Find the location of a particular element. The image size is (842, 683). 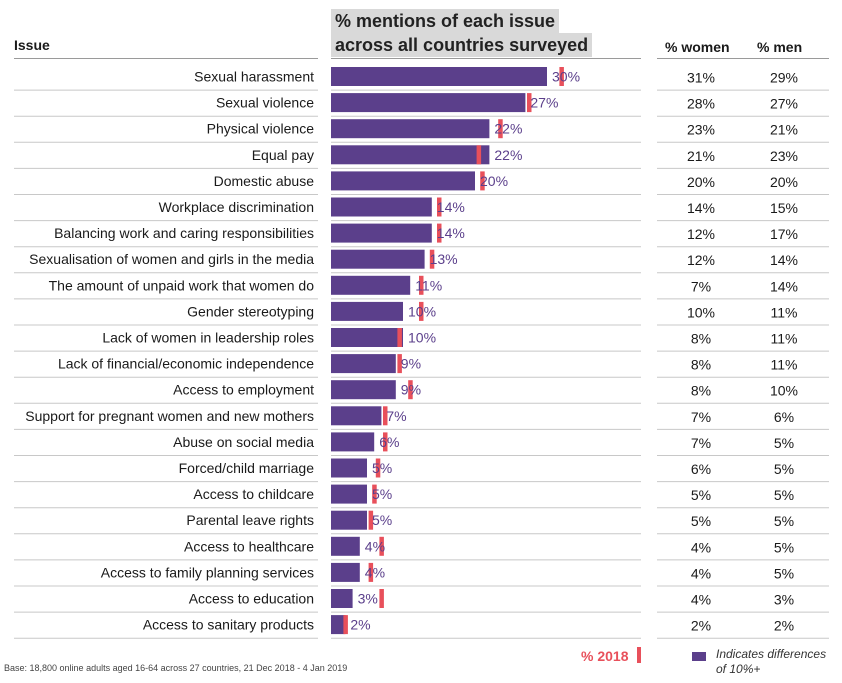

men-value-row-22: 2% is located at coordinates (784, 626).